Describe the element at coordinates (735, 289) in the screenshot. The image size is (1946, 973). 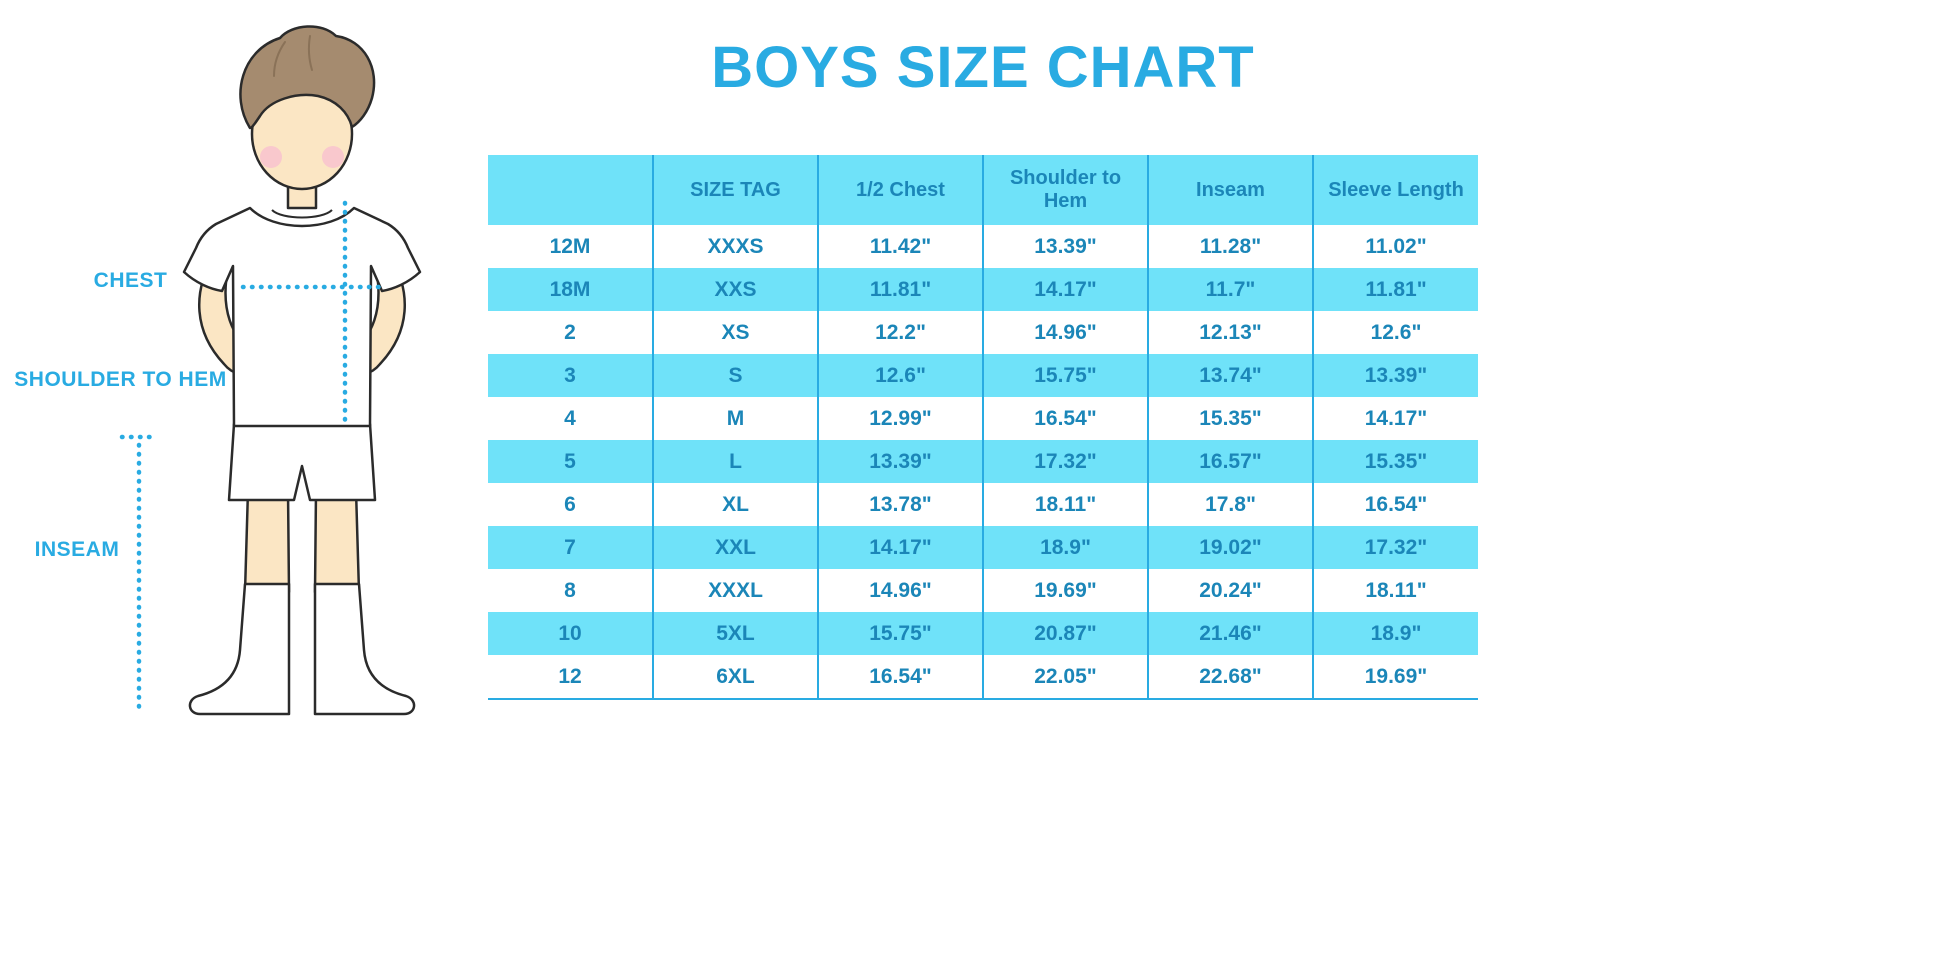
I see `table-cell: XXS` at that location.